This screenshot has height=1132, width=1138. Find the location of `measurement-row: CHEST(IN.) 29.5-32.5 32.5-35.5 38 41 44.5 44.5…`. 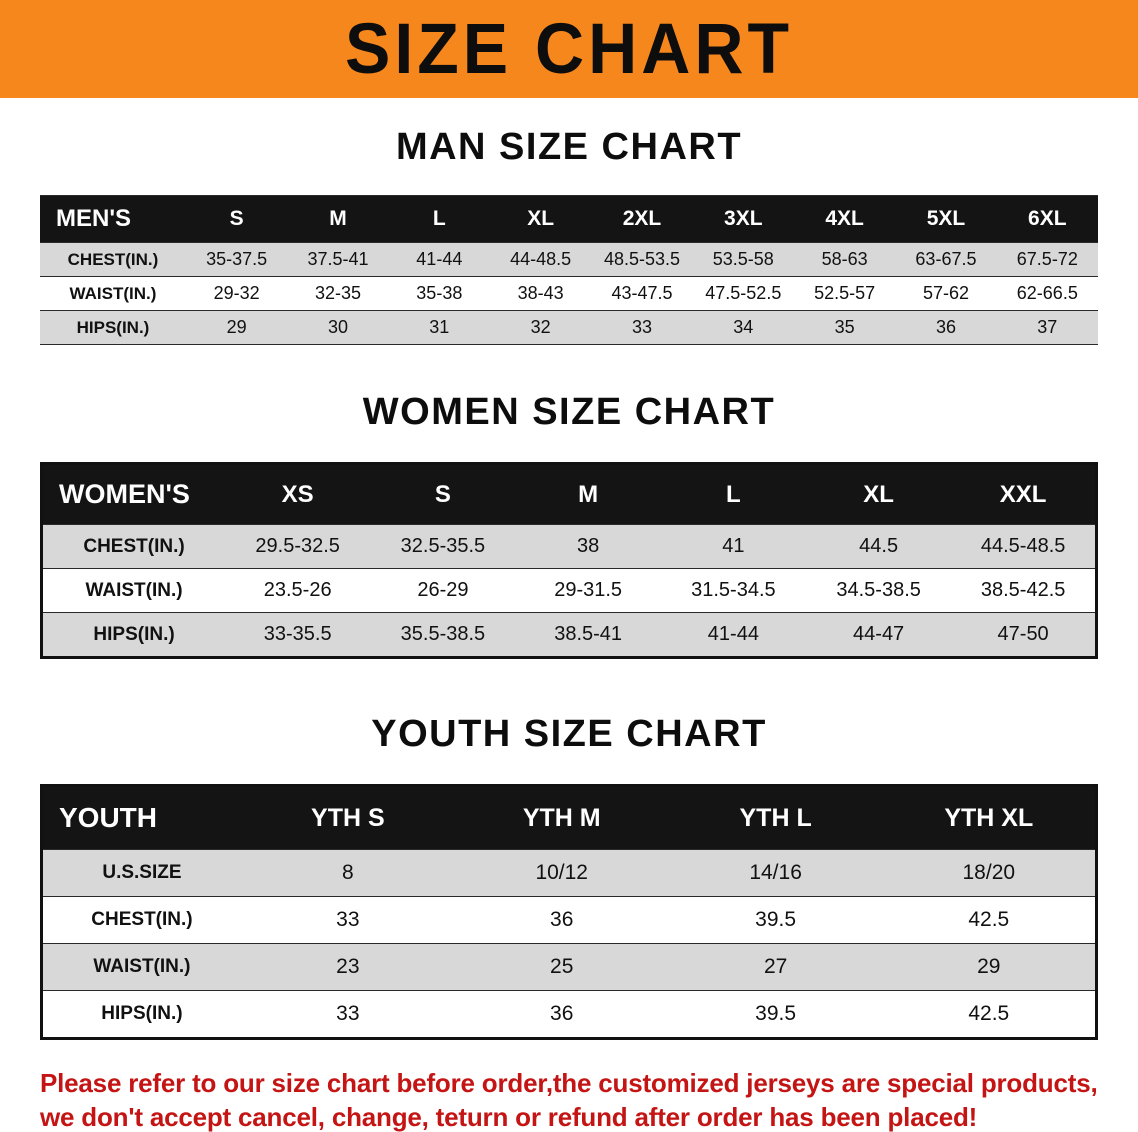

measurement-row: CHEST(IN.) 29.5-32.5 32.5-35.5 38 41 44.5 44.5… is located at coordinates (569, 546).